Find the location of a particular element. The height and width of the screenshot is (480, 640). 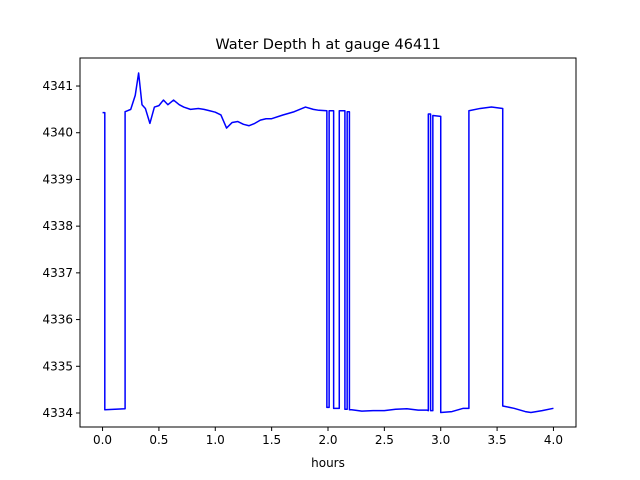

x-tick-label: 2.5 is located at coordinates (384, 440).